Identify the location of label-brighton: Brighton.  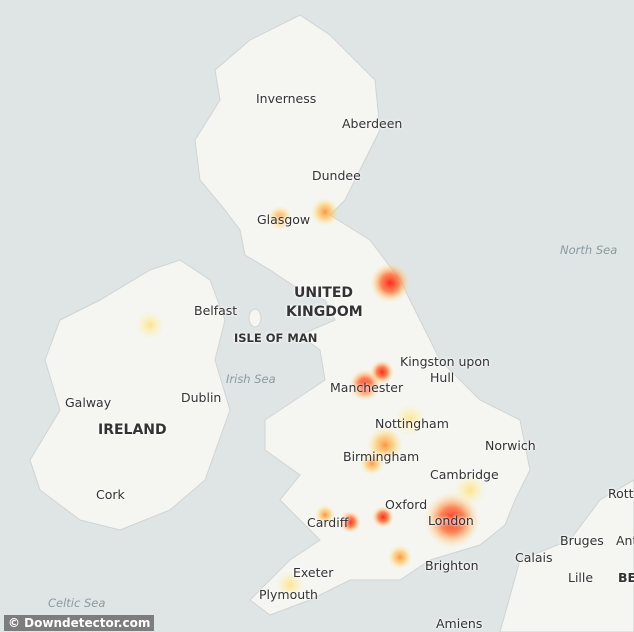
(452, 565).